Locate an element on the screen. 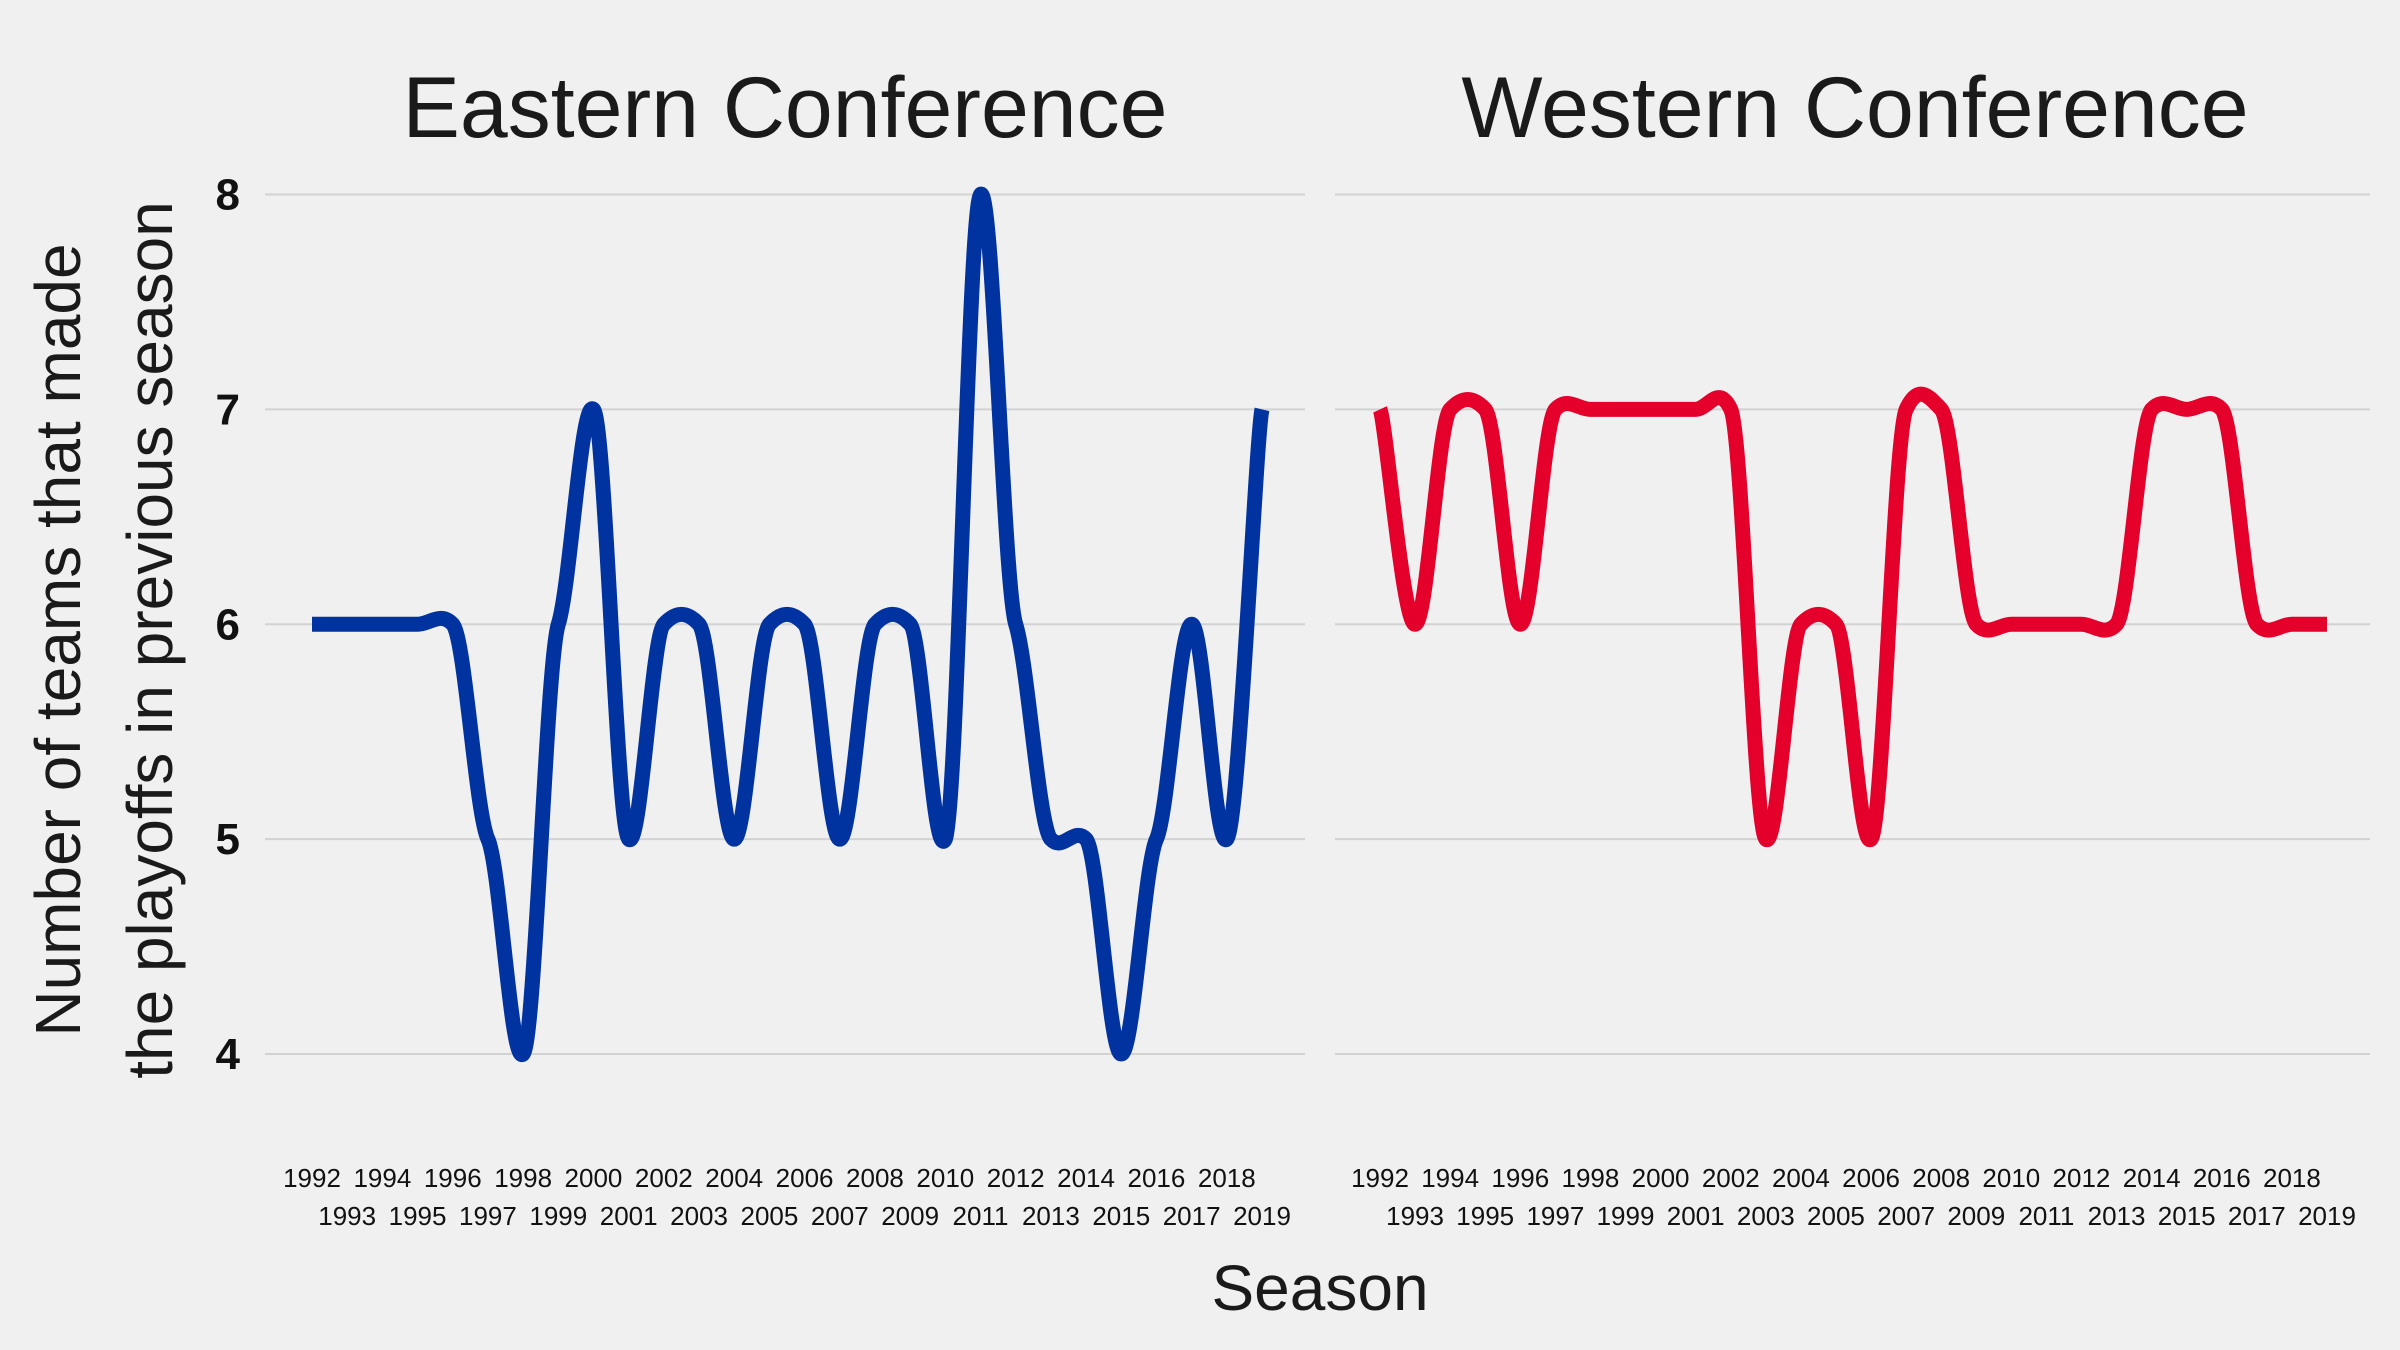  y-tick-label-6: 6 is located at coordinates (228, 624).